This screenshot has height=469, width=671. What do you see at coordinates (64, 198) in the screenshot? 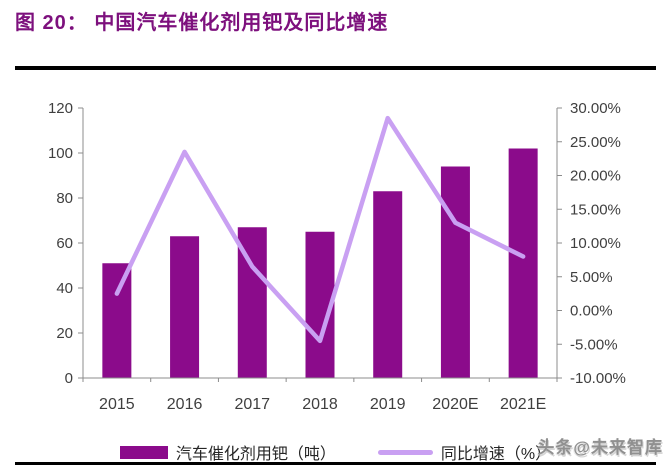
I see `left-tick-label-80: 80` at bounding box center [64, 198].